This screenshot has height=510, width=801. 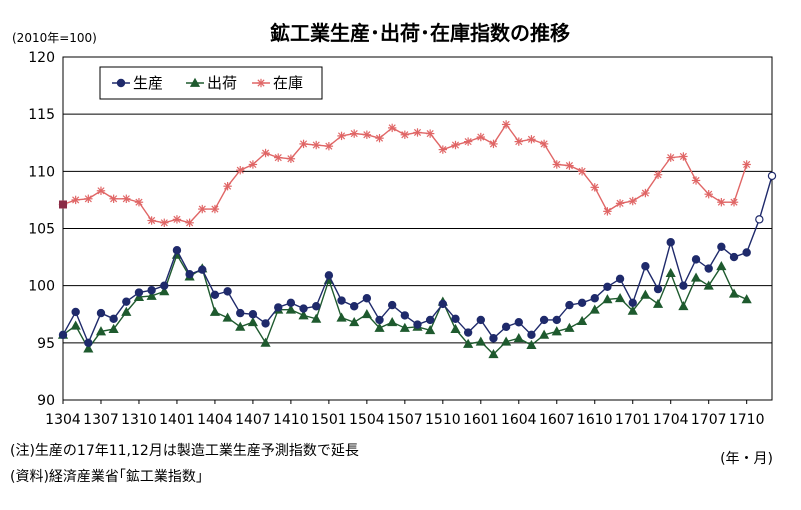 What do you see at coordinates (63, 204) in the screenshot?
I see `start-marker` at bounding box center [63, 204].